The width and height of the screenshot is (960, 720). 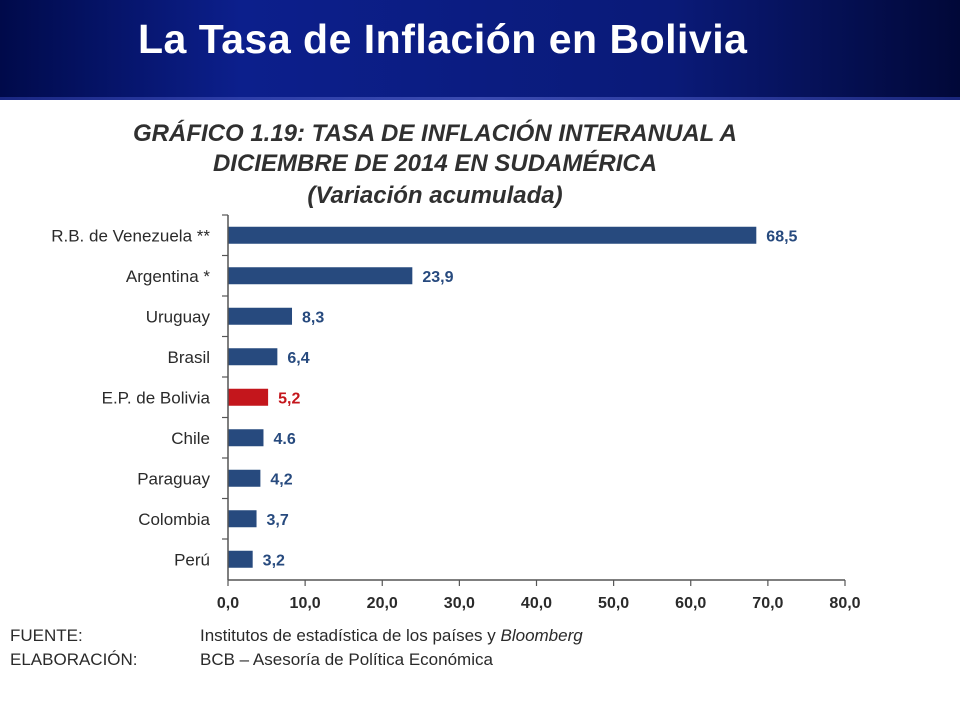 I want to click on data-label: 6,4, so click(x=298, y=358).